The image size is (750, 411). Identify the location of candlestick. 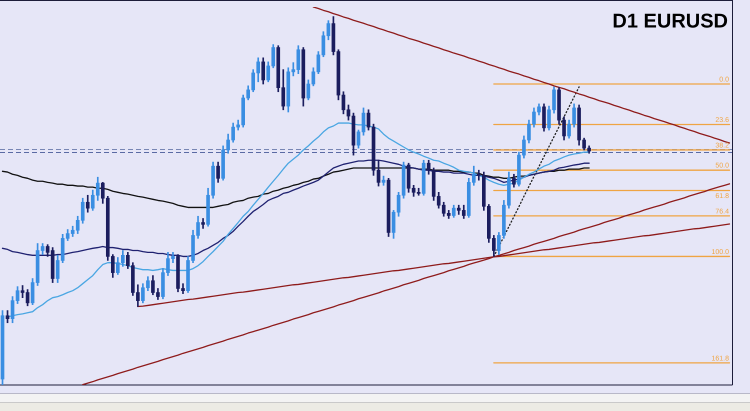
(203, 223).